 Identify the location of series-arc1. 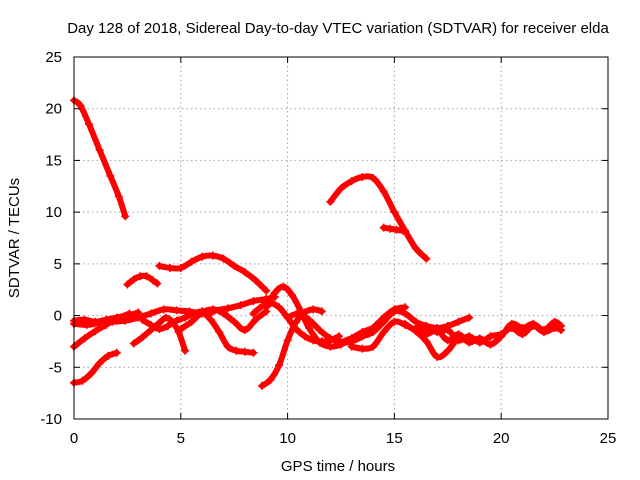
(100, 158).